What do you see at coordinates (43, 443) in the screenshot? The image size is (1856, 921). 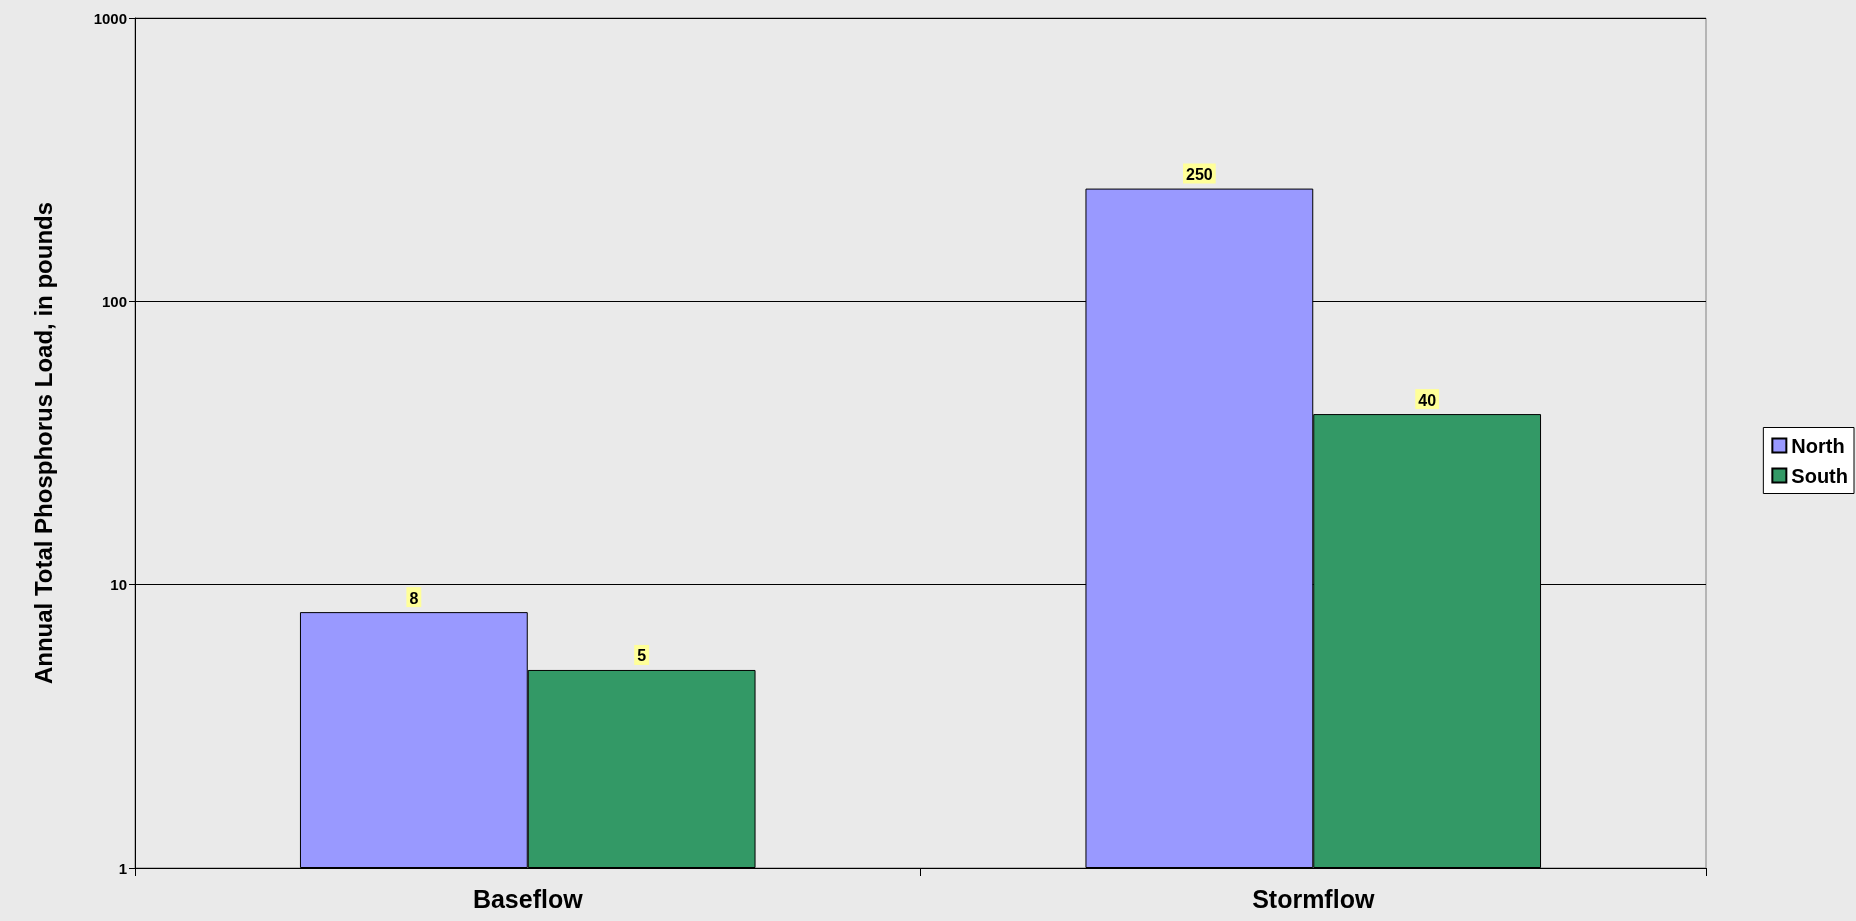 I see `y-axis-title: Annual Total Phosphorus Load, in pounds` at bounding box center [43, 443].